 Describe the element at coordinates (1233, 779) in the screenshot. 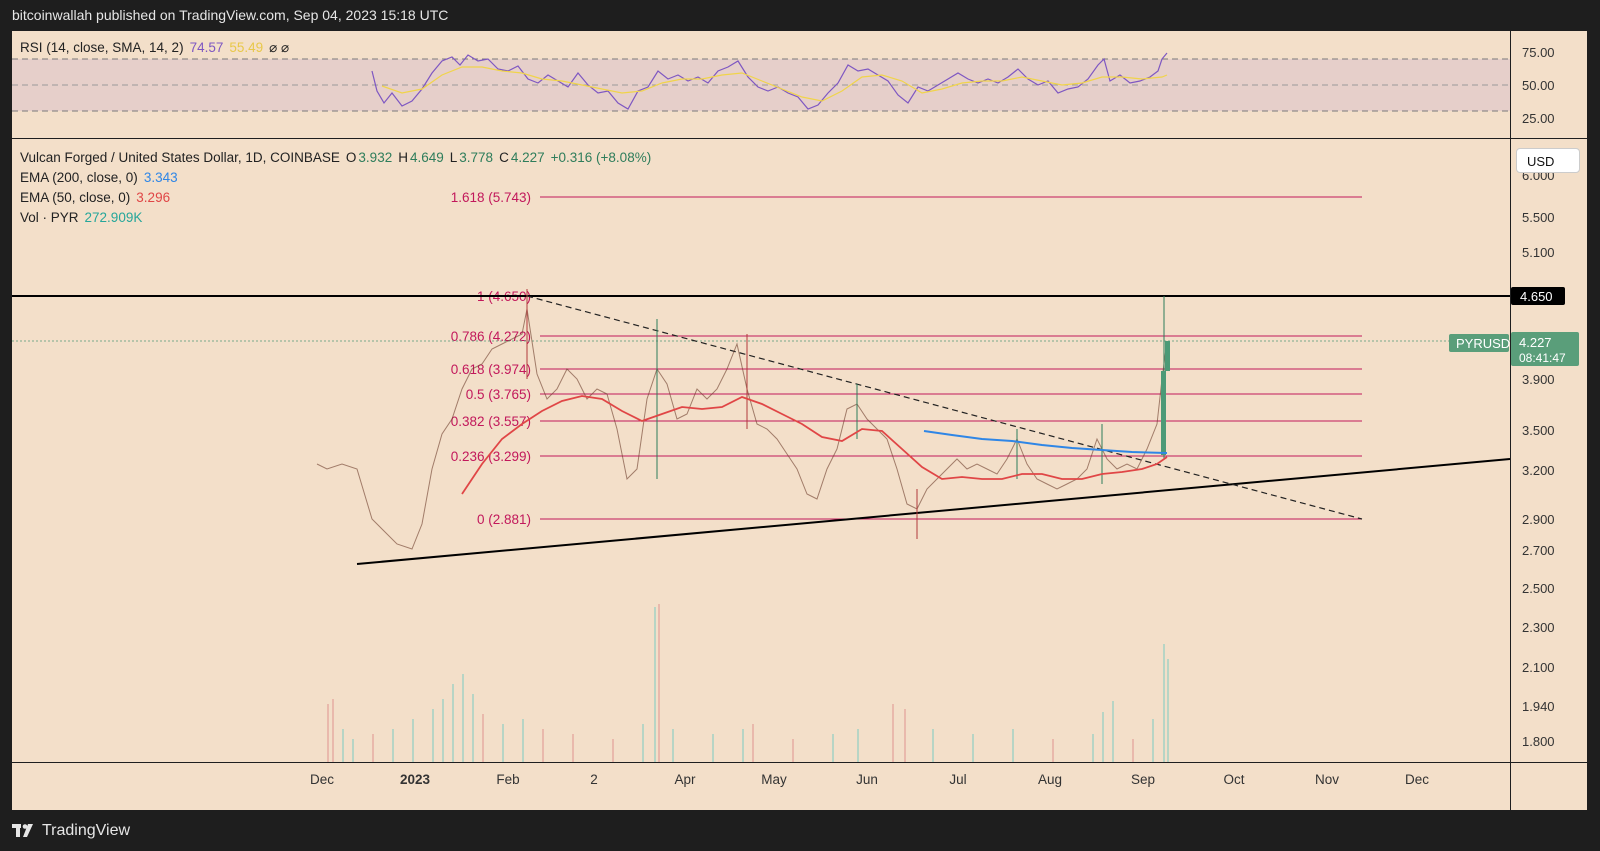

I see `svg-text: Oct` at that location.